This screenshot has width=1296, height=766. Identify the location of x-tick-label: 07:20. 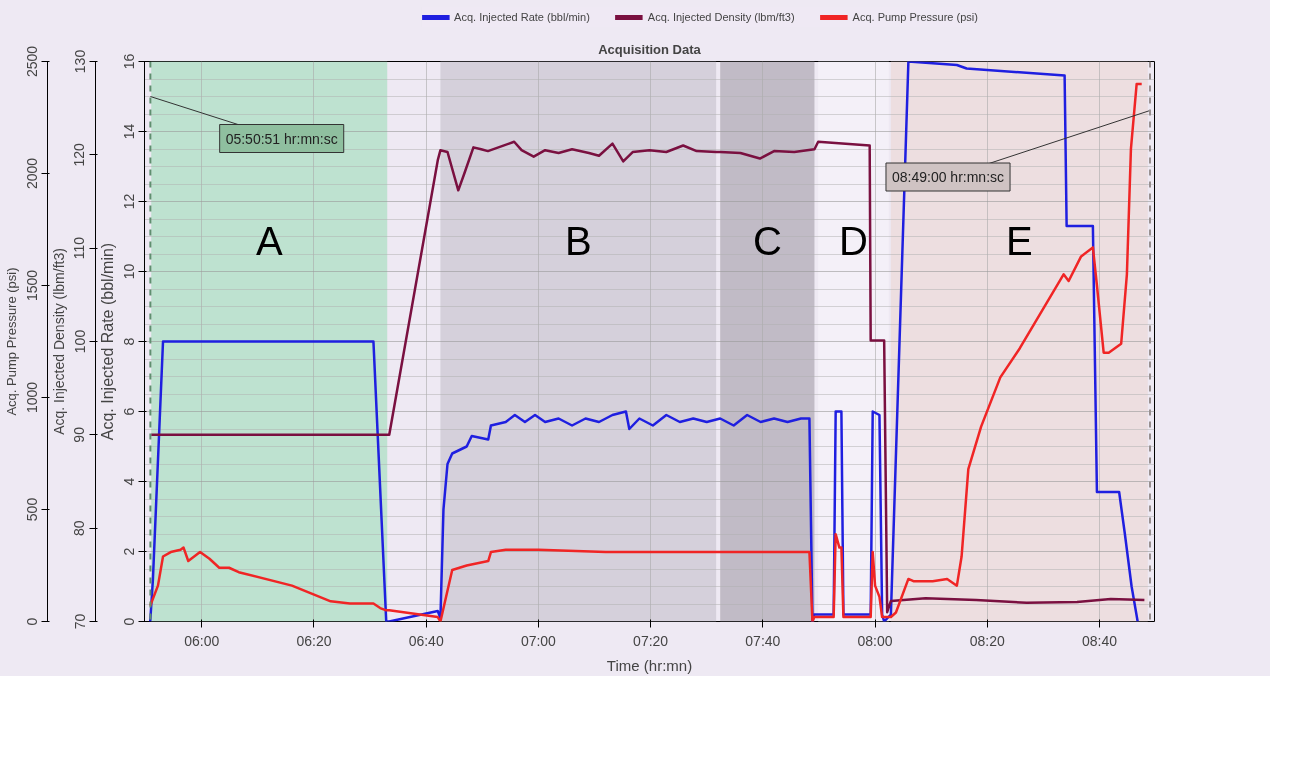
(651, 640).